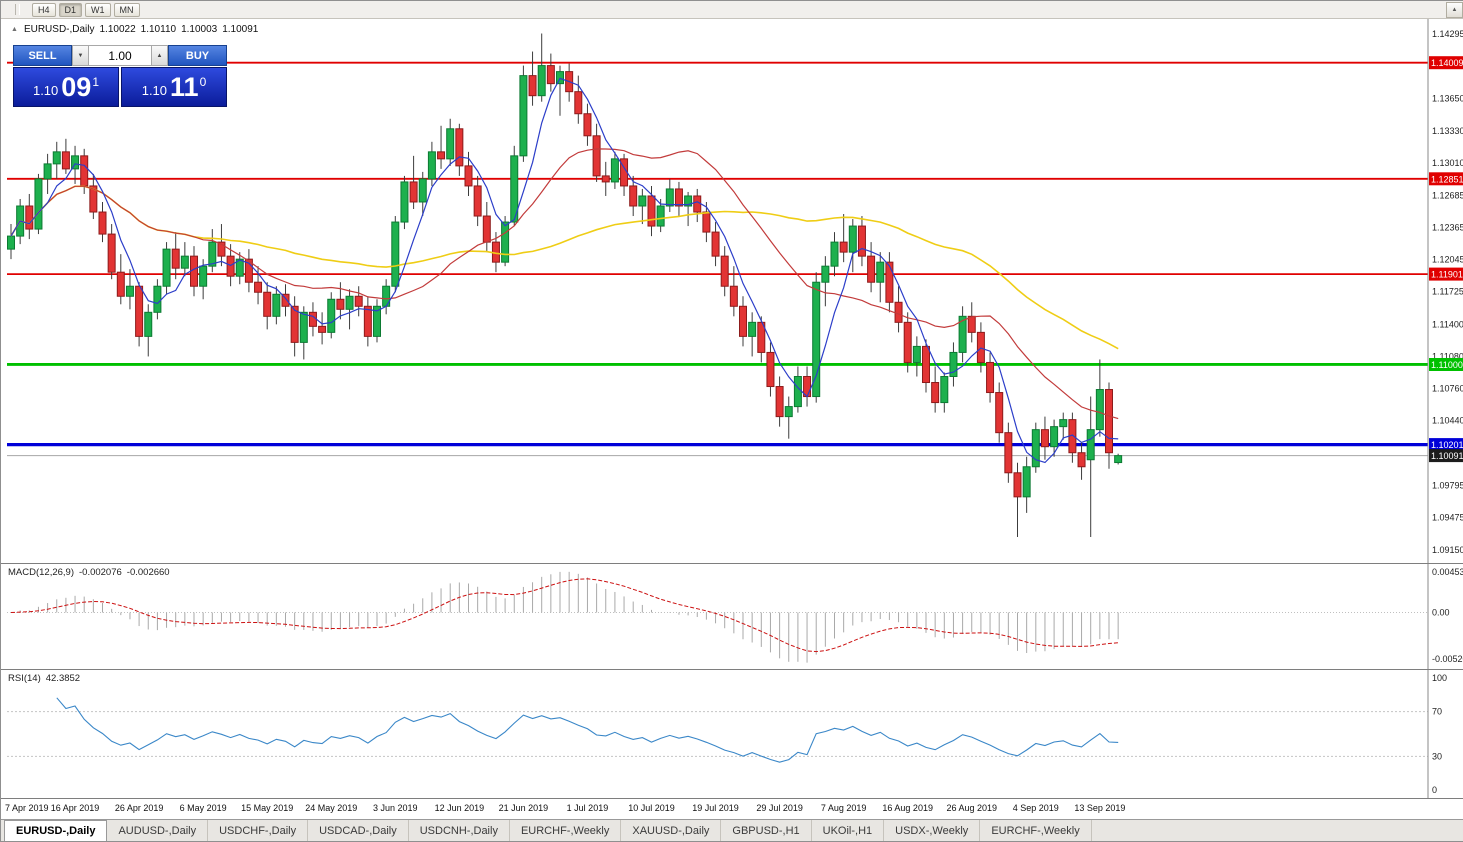 This screenshot has width=1463, height=842. What do you see at coordinates (159, 55) in the screenshot?
I see `volume-increase-button: ▲` at bounding box center [159, 55].